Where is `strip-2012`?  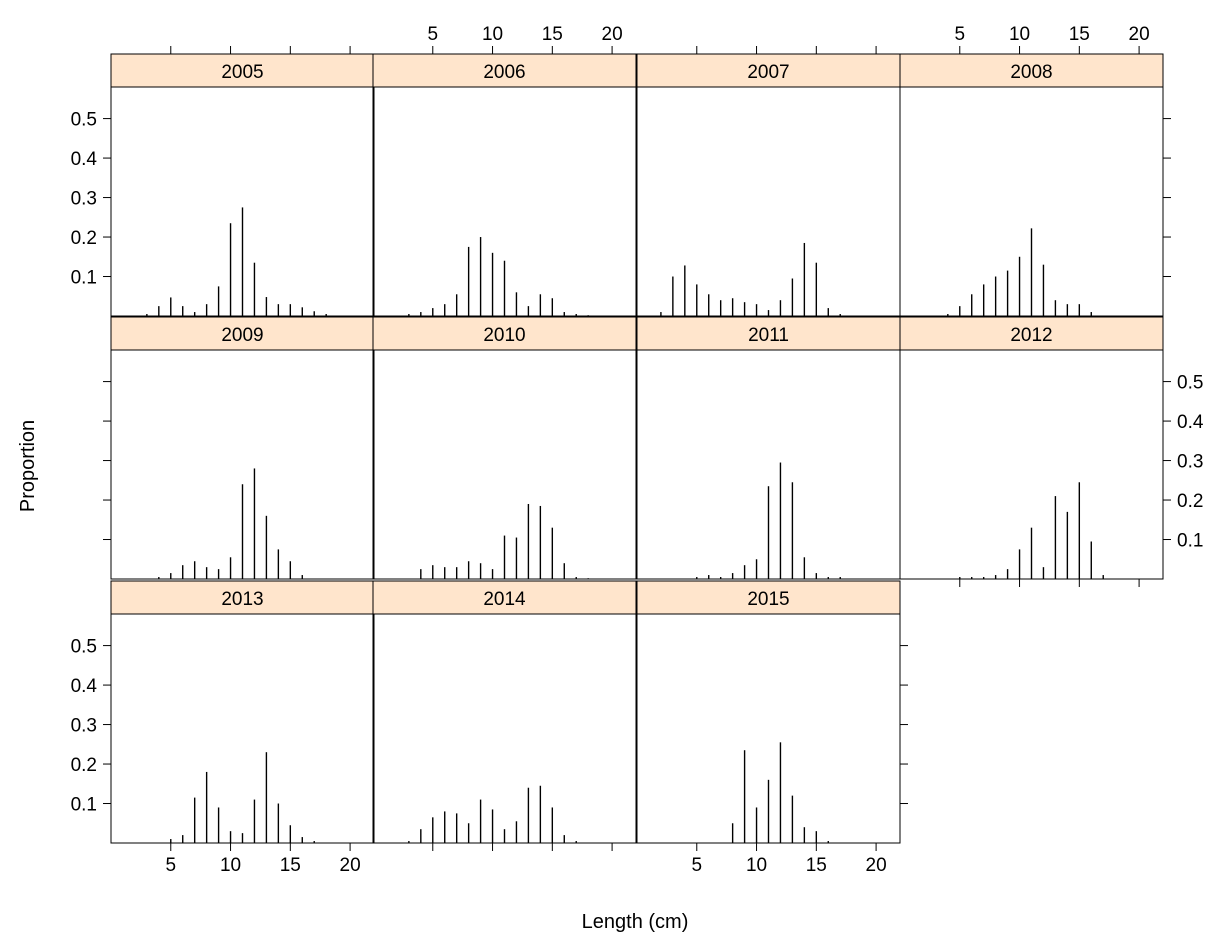
strip-2012 is located at coordinates (1031, 333).